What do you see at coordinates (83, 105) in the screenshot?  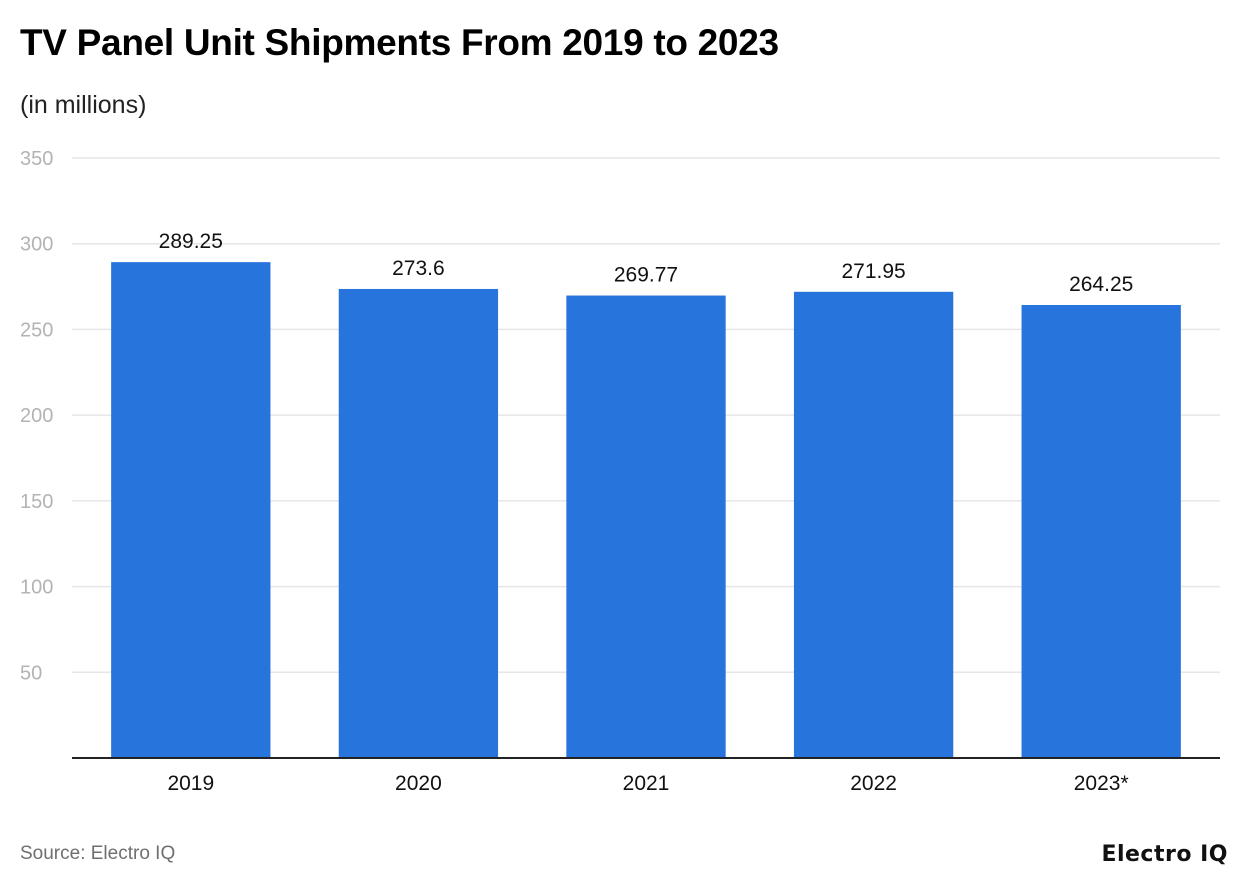 I see `chart-subtitle: (in millions)` at bounding box center [83, 105].